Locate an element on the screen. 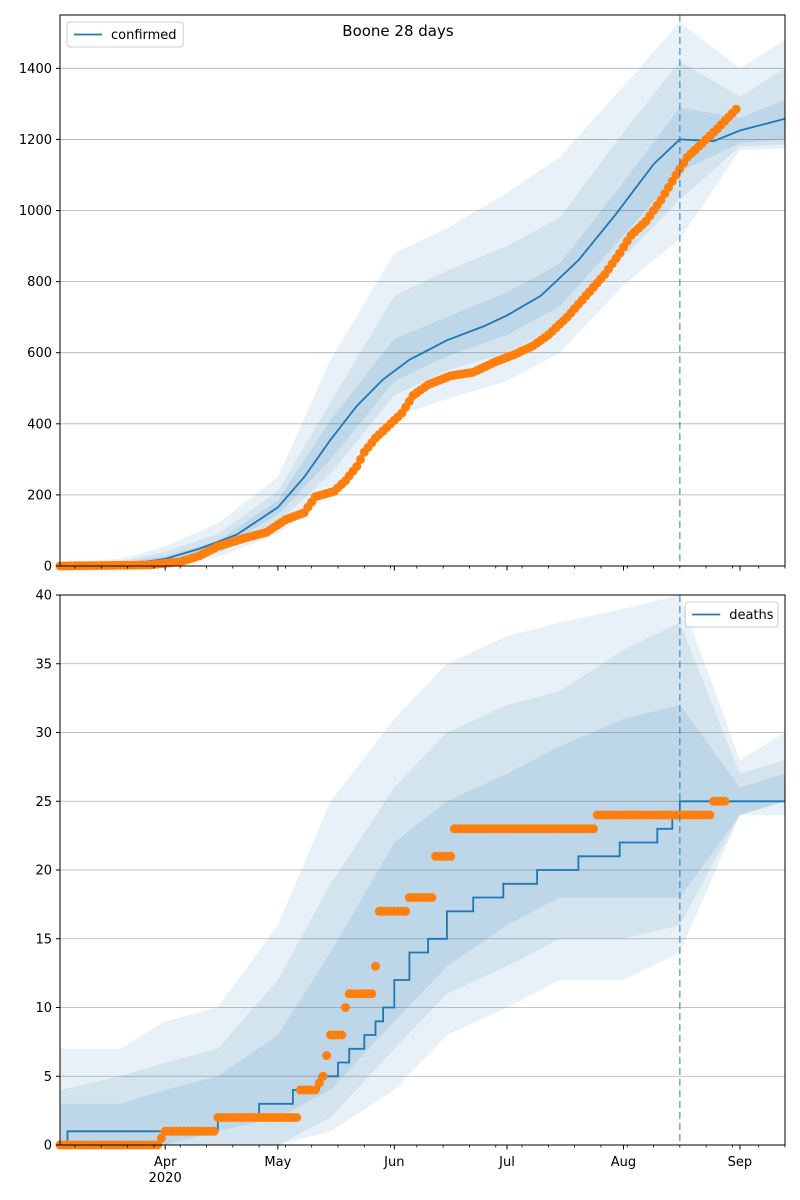  x-year-label: 2020 is located at coordinates (165, 1178).